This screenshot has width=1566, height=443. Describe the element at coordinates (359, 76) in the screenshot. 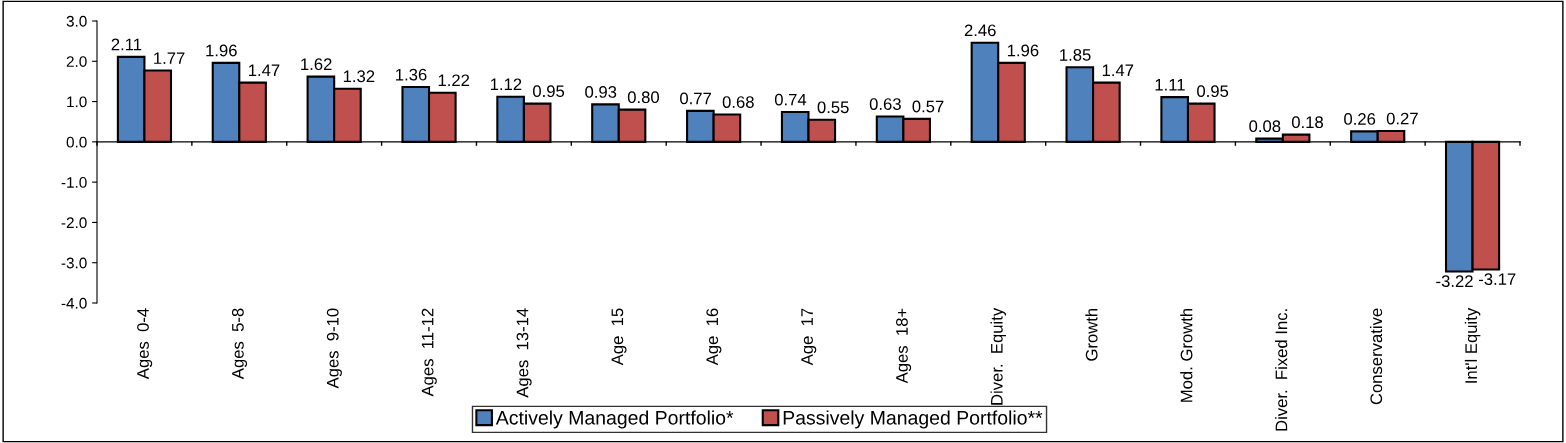

I see `data-label: 1.32` at that location.